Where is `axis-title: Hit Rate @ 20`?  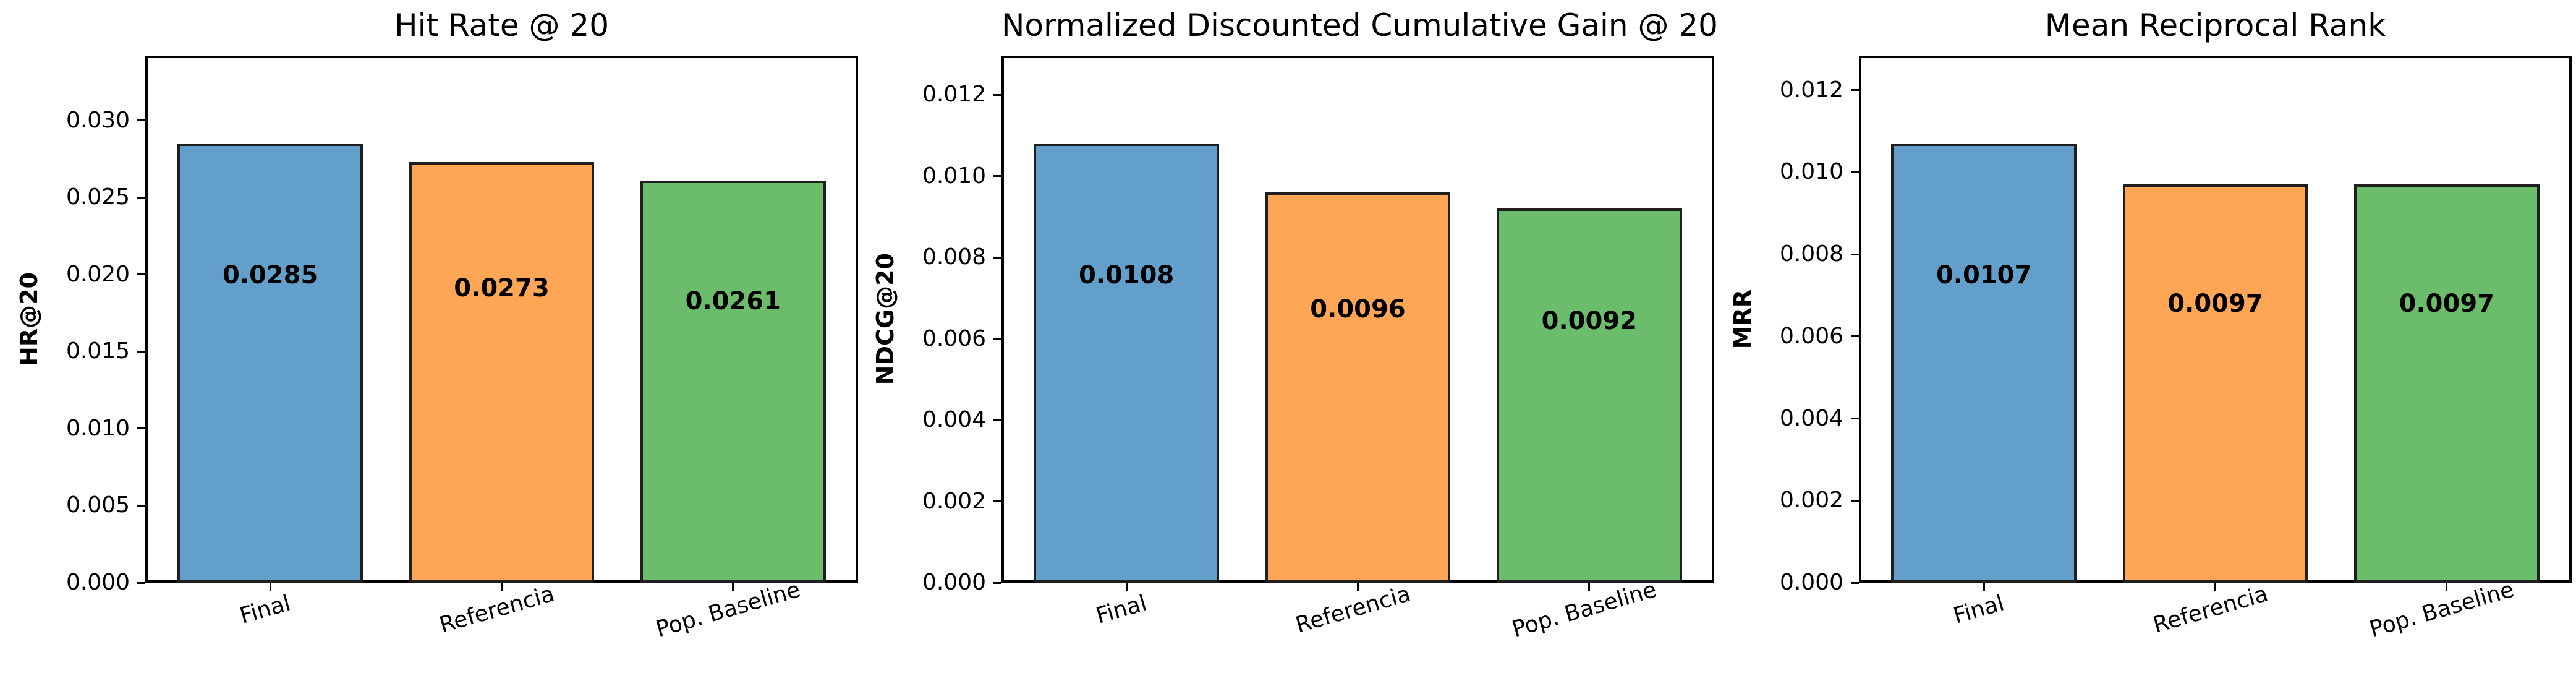
axis-title: Hit Rate @ 20 is located at coordinates (502, 25).